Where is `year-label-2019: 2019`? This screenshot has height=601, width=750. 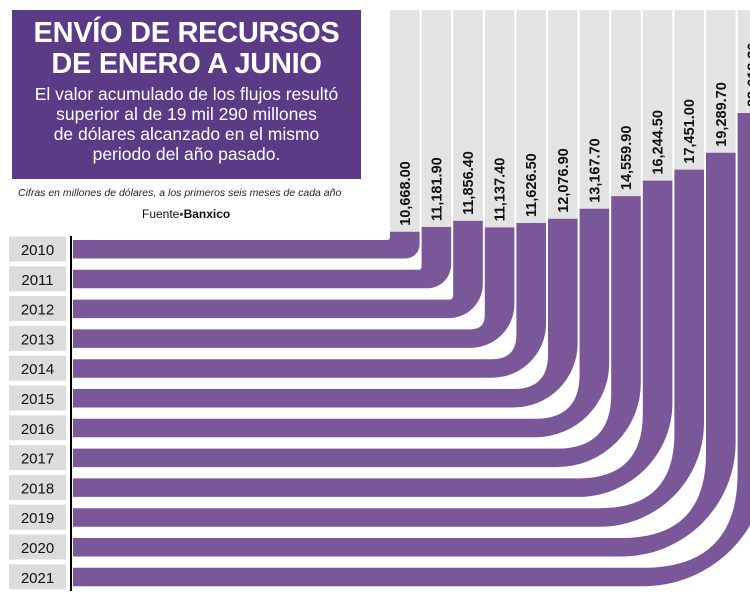
year-label-2019: 2019 is located at coordinates (37, 518).